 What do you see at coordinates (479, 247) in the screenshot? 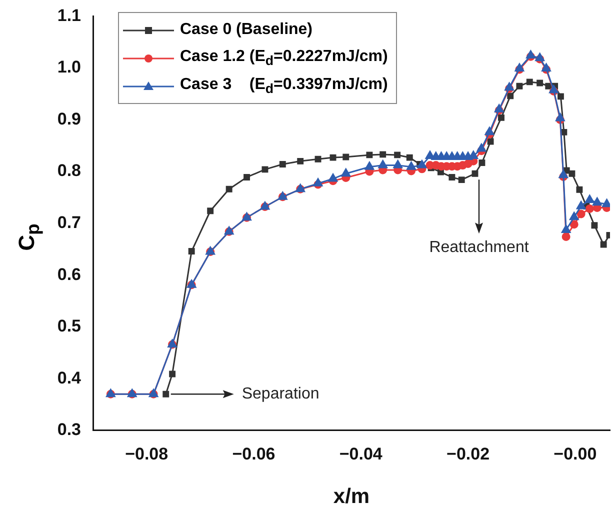
I see `annotation: Reattachment` at bounding box center [479, 247].